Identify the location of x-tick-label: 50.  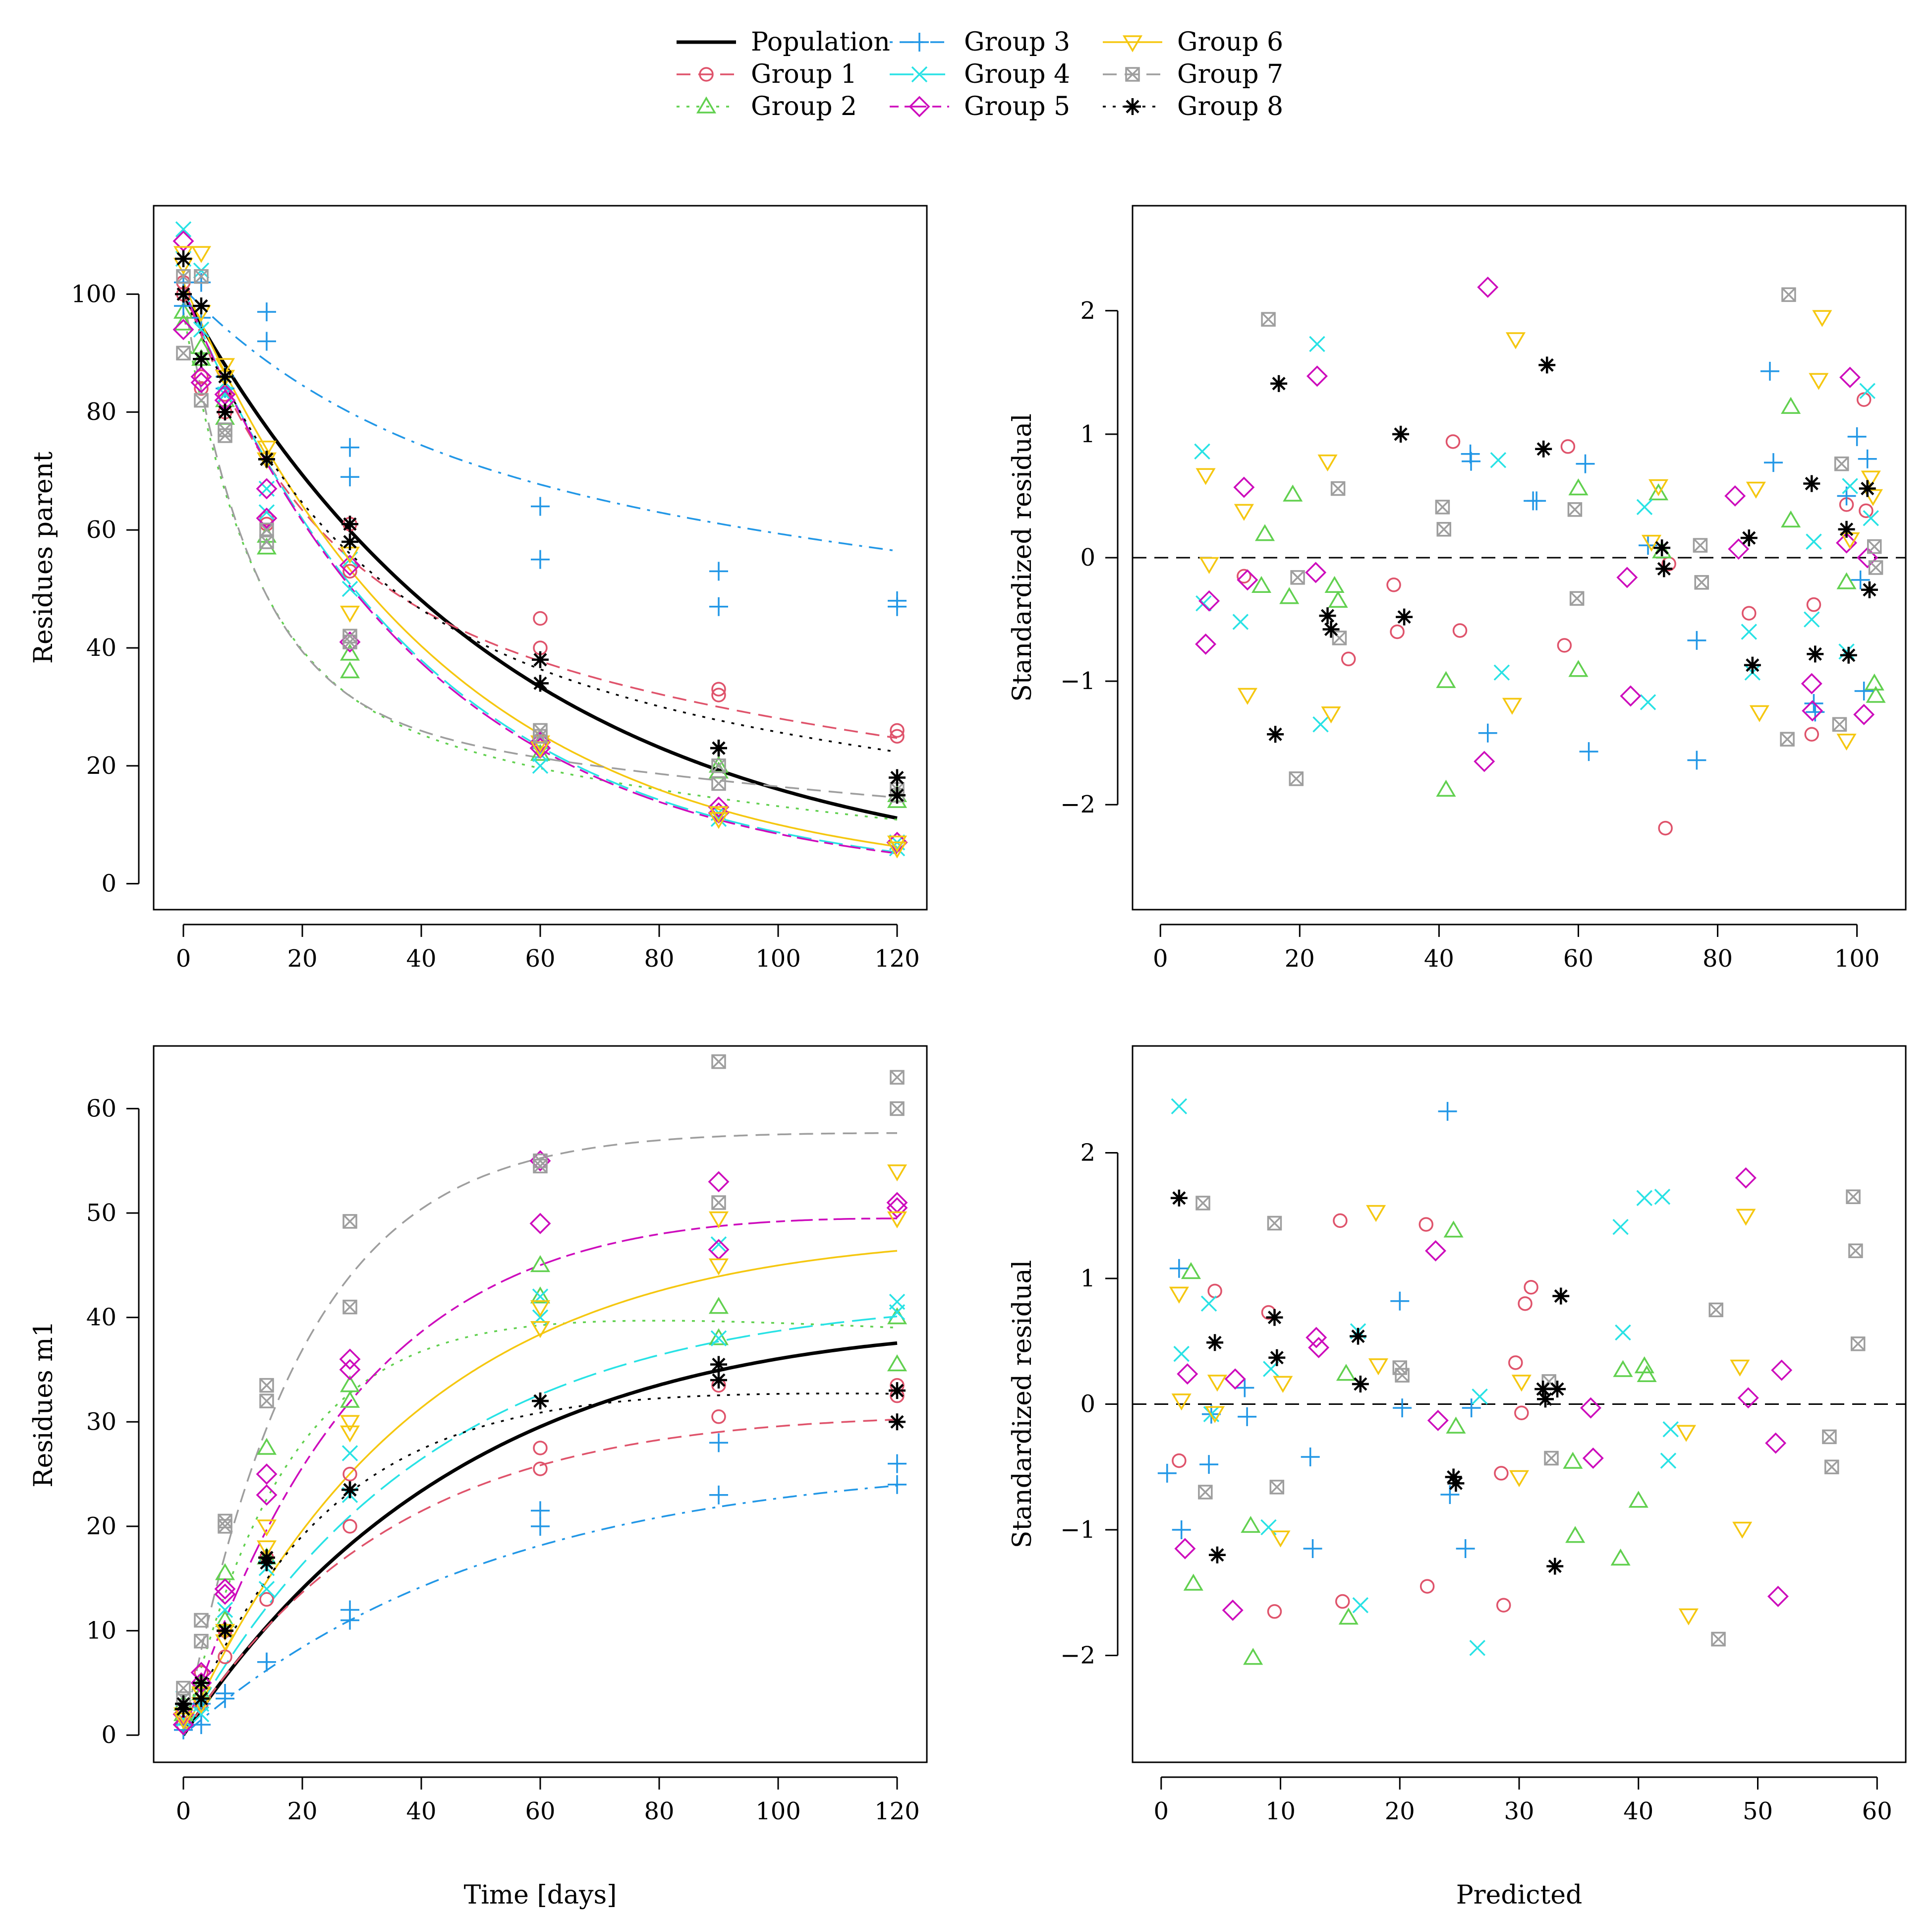
(1758, 1811).